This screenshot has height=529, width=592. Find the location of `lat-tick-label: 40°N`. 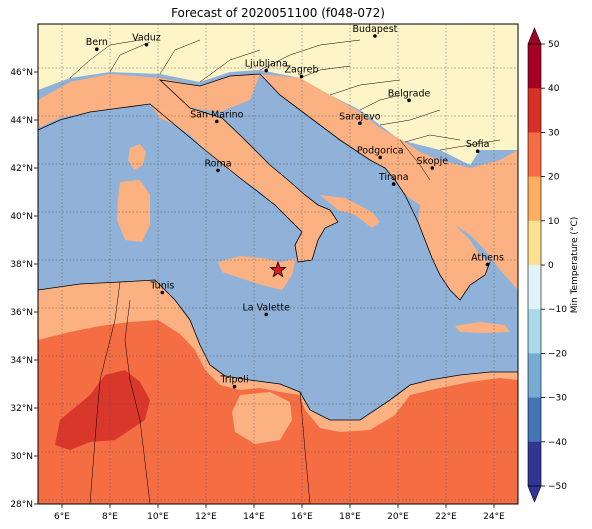

lat-tick-label: 40°N is located at coordinates (21, 217).